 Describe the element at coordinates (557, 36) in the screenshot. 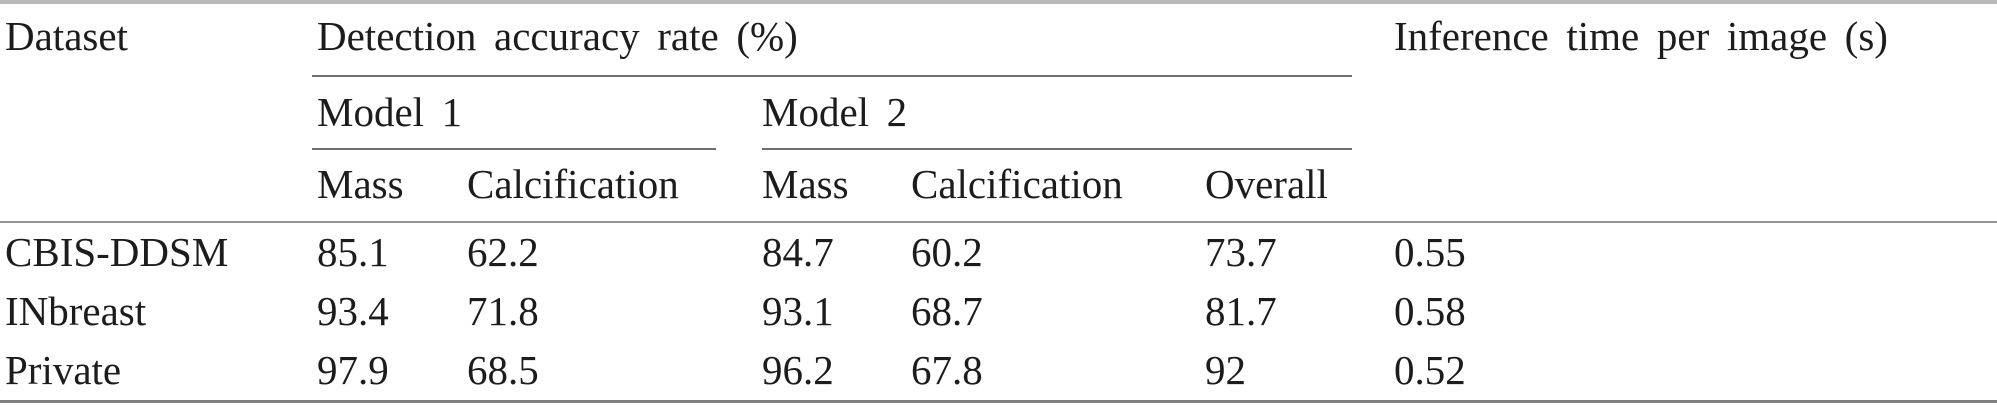

I see `col-group-header-detection-accuracy: Detection accuracy rate (%)` at that location.